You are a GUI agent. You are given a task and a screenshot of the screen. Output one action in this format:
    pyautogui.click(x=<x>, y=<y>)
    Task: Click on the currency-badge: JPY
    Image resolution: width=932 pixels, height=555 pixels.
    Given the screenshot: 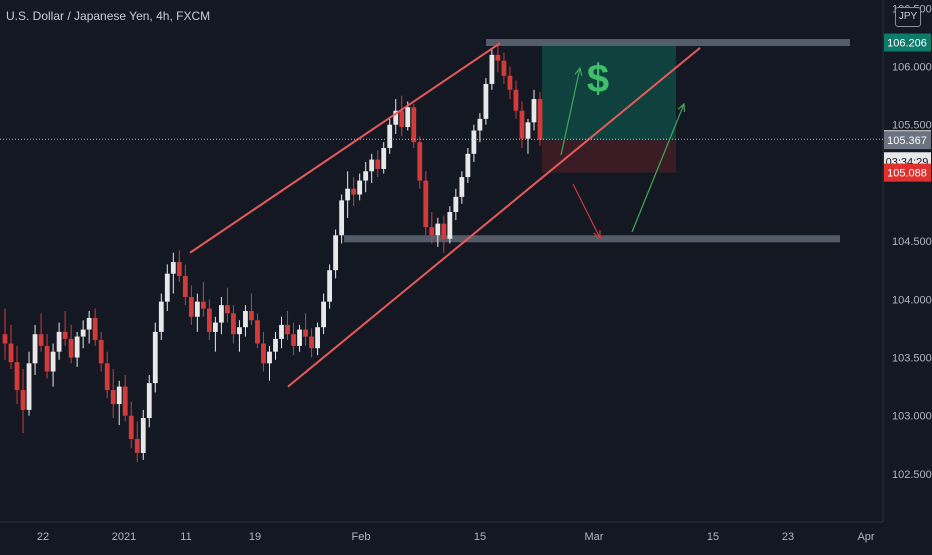 What is the action you would take?
    pyautogui.click(x=908, y=17)
    